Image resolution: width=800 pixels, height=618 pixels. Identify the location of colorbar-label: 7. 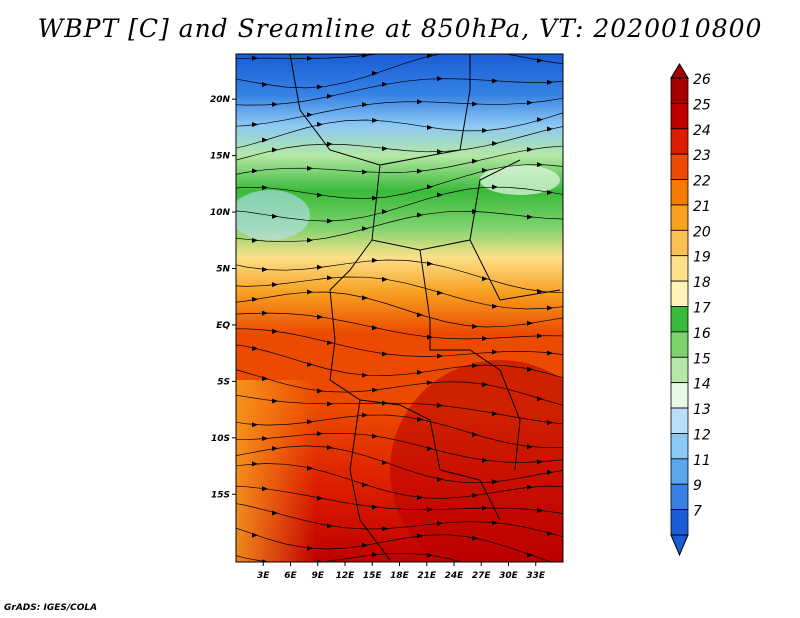
(697, 512).